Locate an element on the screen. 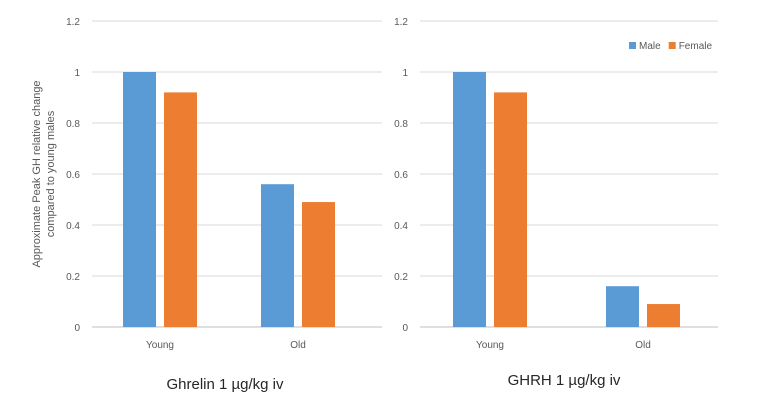 This screenshot has width=768, height=414. legend-label-female: Female is located at coordinates (696, 46).